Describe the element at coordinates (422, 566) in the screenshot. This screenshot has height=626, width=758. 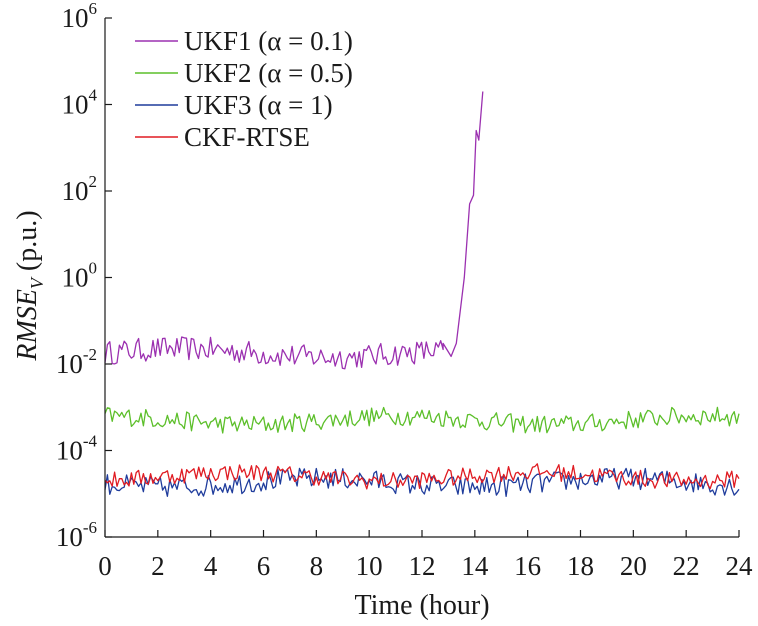
I see `x-tick-label: 12` at that location.